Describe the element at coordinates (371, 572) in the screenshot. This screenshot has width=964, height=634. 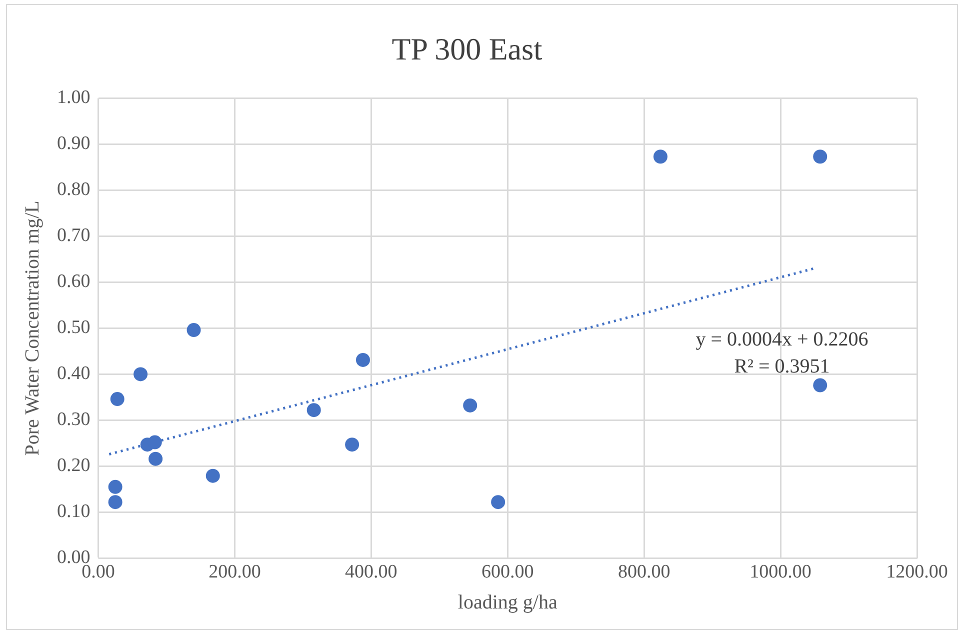
I see `x-tick-label: 400.00` at that location.